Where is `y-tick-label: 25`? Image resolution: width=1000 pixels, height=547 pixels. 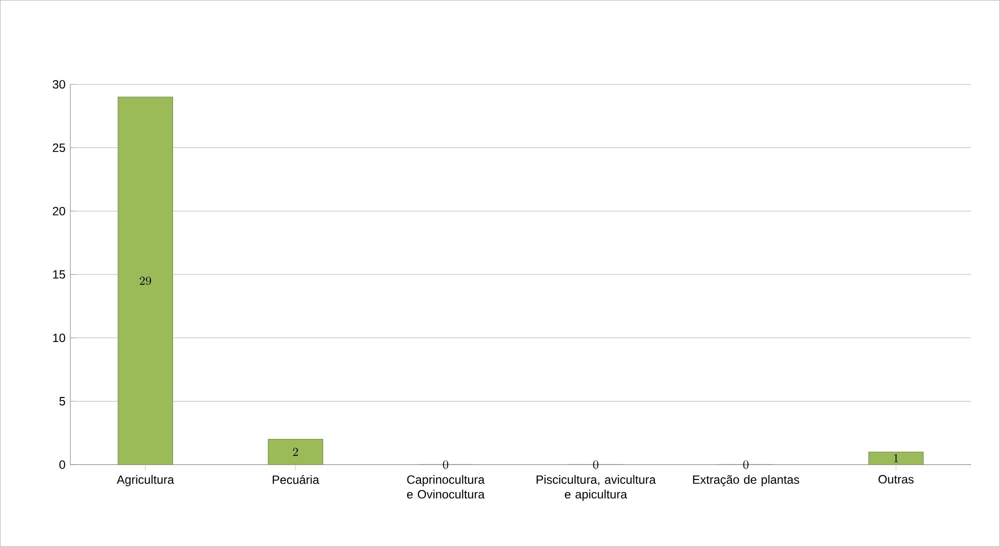
y-tick-label: 25 is located at coordinates (59, 147).